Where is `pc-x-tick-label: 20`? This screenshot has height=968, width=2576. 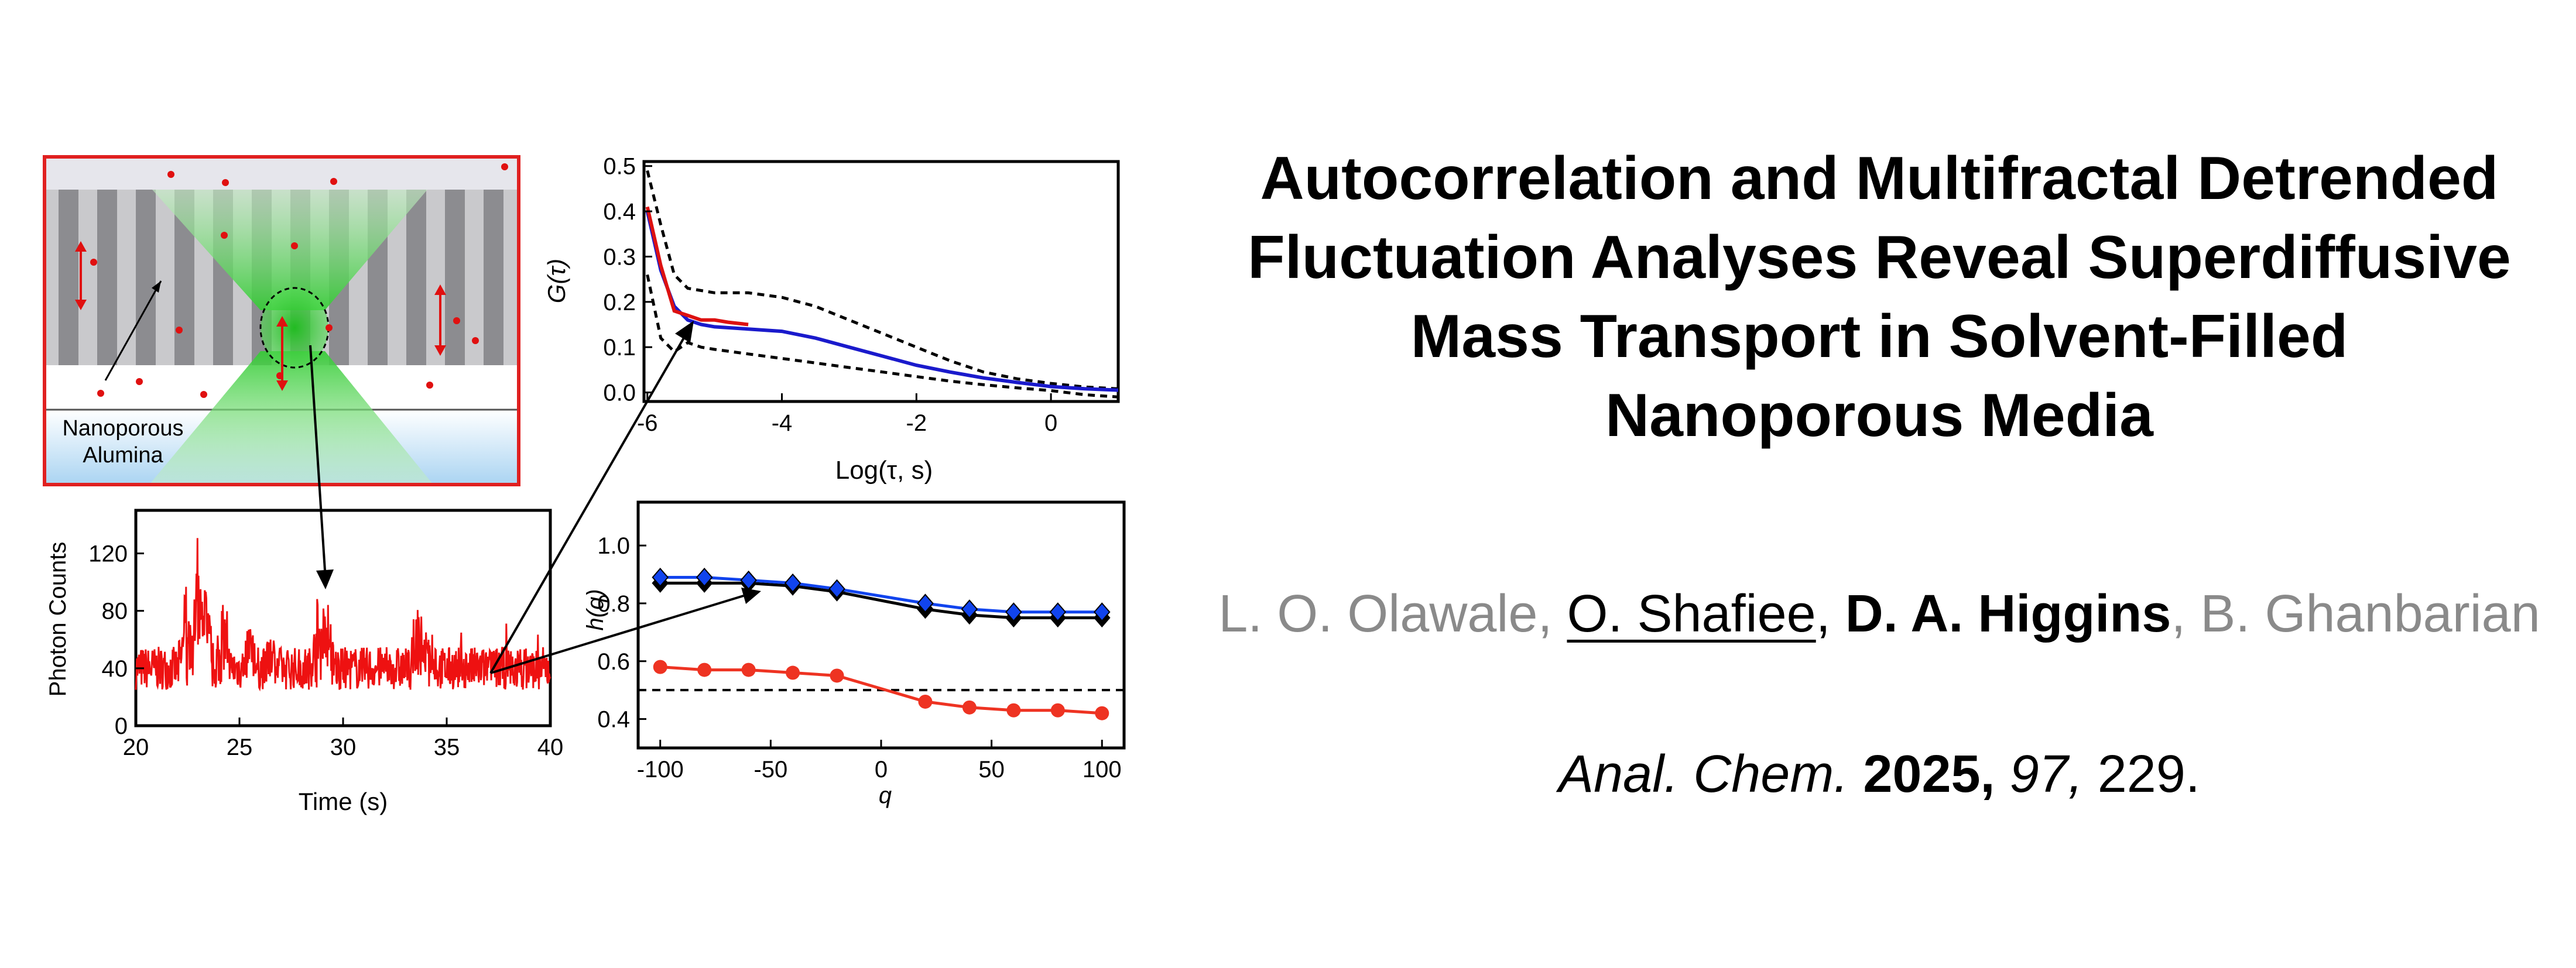 pc-x-tick-label: 20 is located at coordinates (136, 747).